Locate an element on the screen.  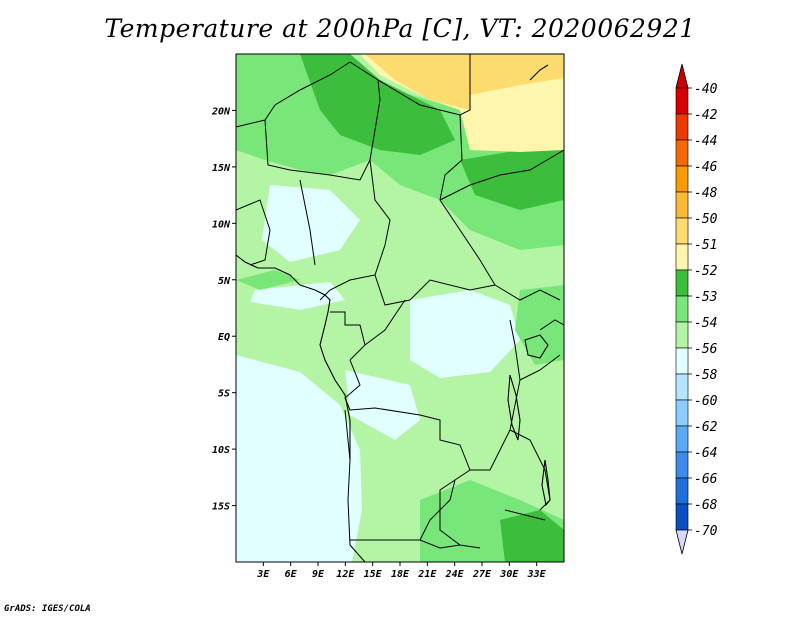
field-region-52-se is located at coordinates (532, 536).